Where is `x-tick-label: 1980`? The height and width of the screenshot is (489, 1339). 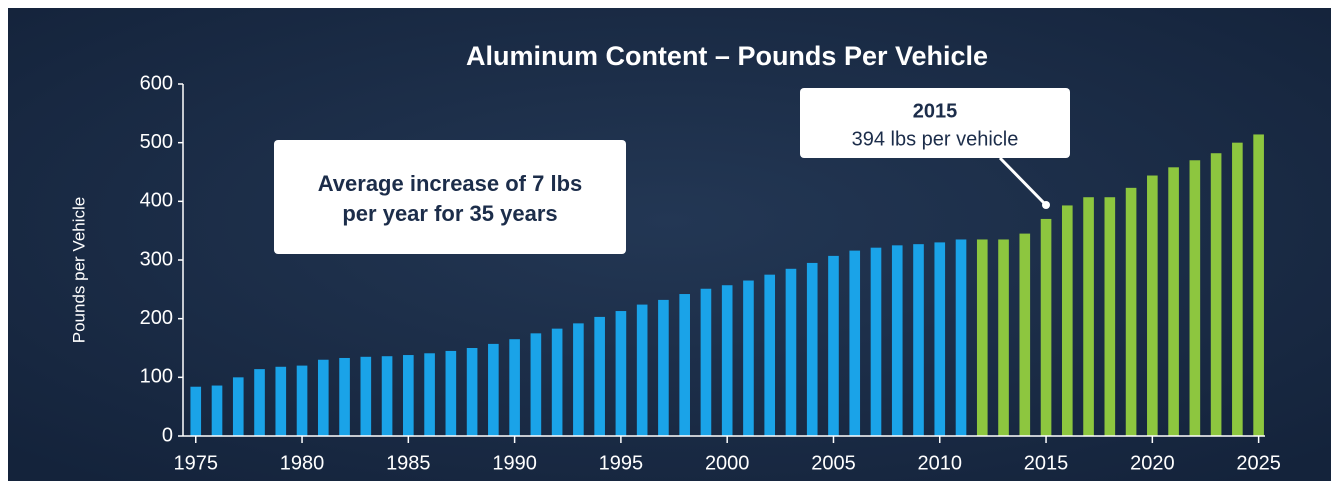
x-tick-label: 1980 is located at coordinates (302, 463).